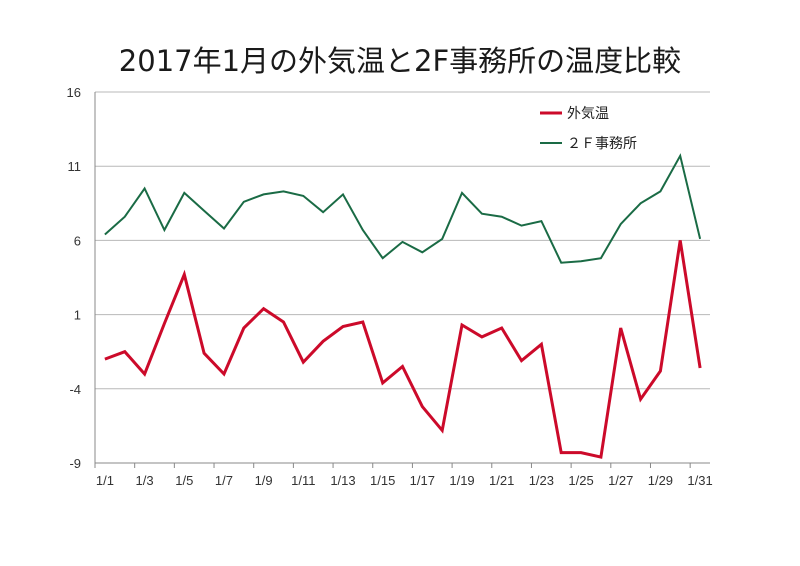 The width and height of the screenshot is (800, 566). I want to click on series-line-office, so click(403, 208).